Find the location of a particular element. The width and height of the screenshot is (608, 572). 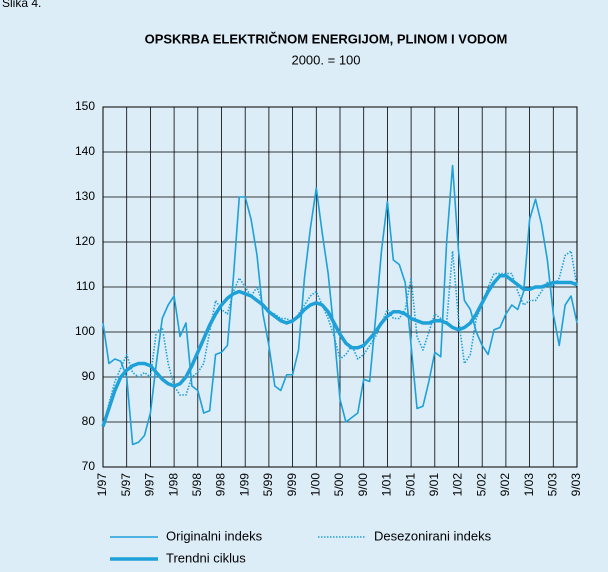

y-tick-label: 100 is located at coordinates (85, 331).